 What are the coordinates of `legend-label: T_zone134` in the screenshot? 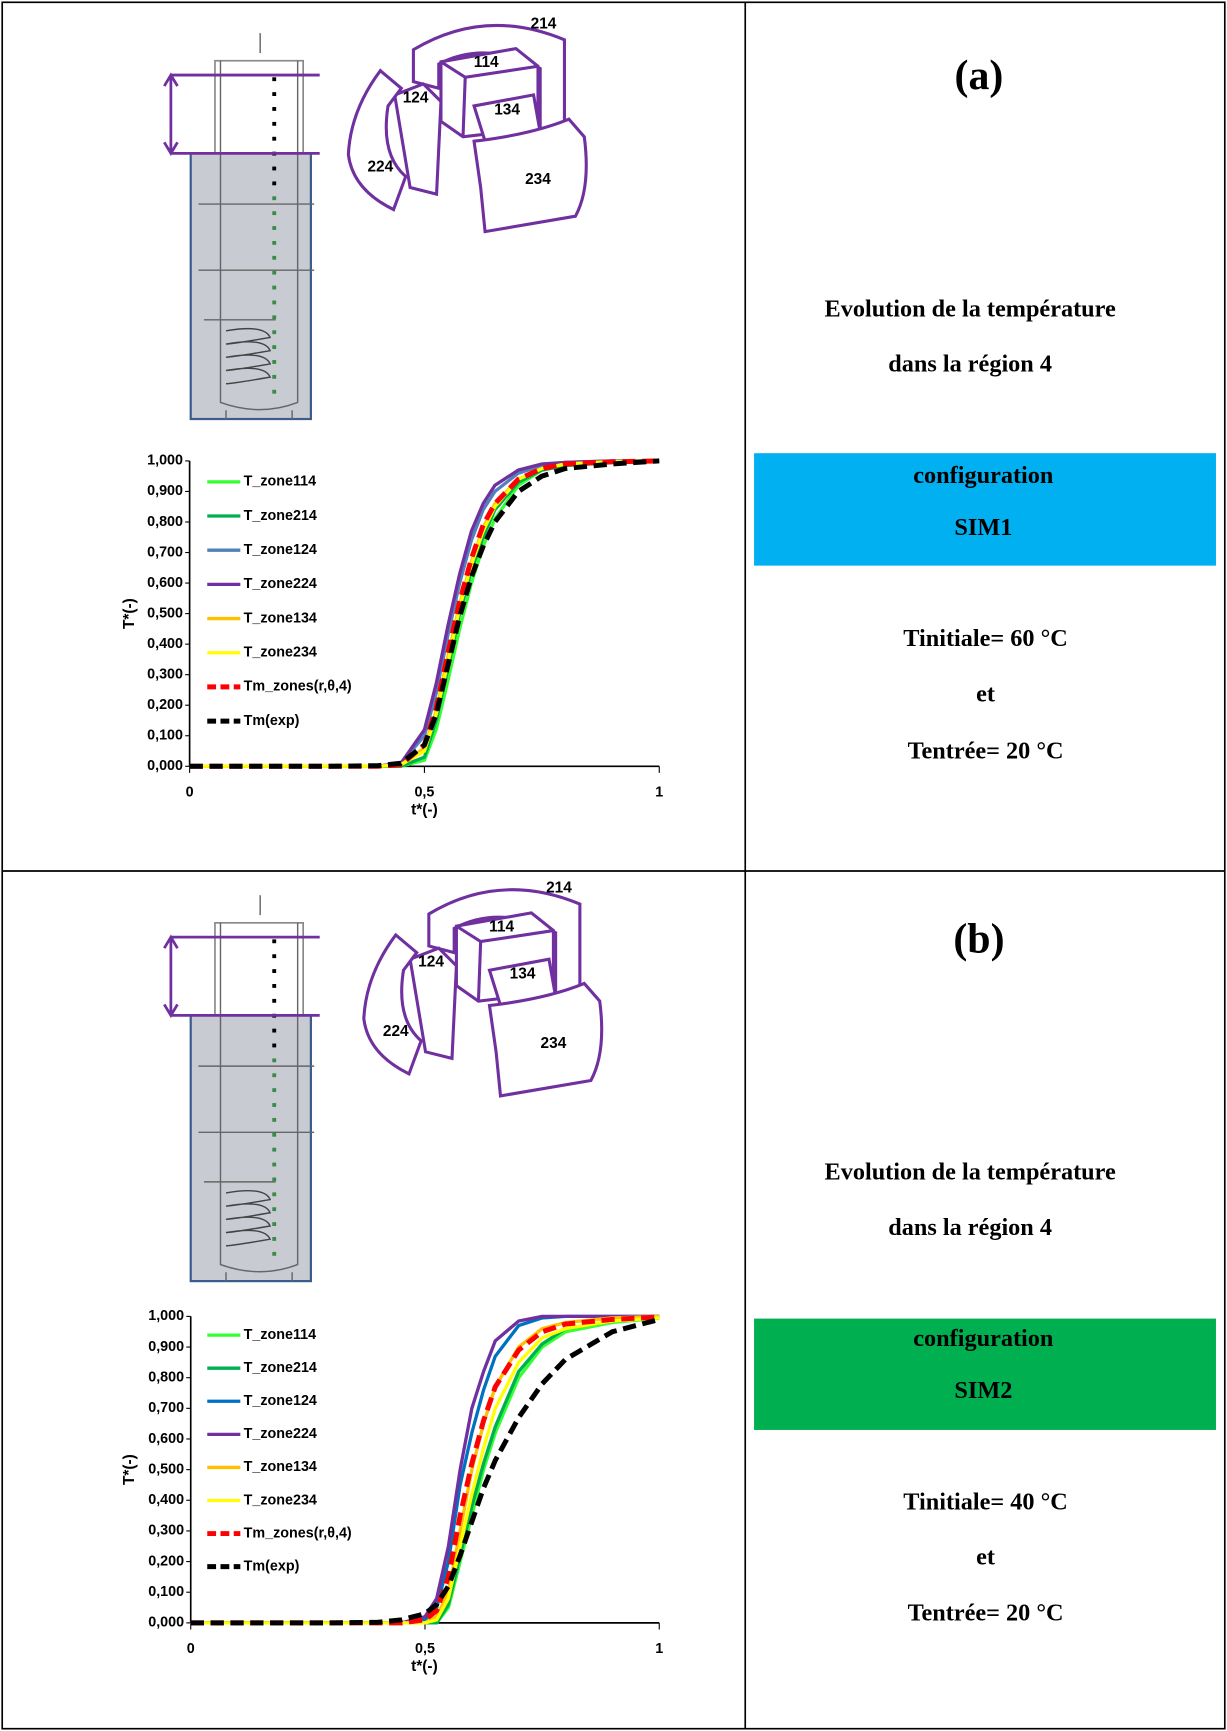 It's located at (280, 1467).